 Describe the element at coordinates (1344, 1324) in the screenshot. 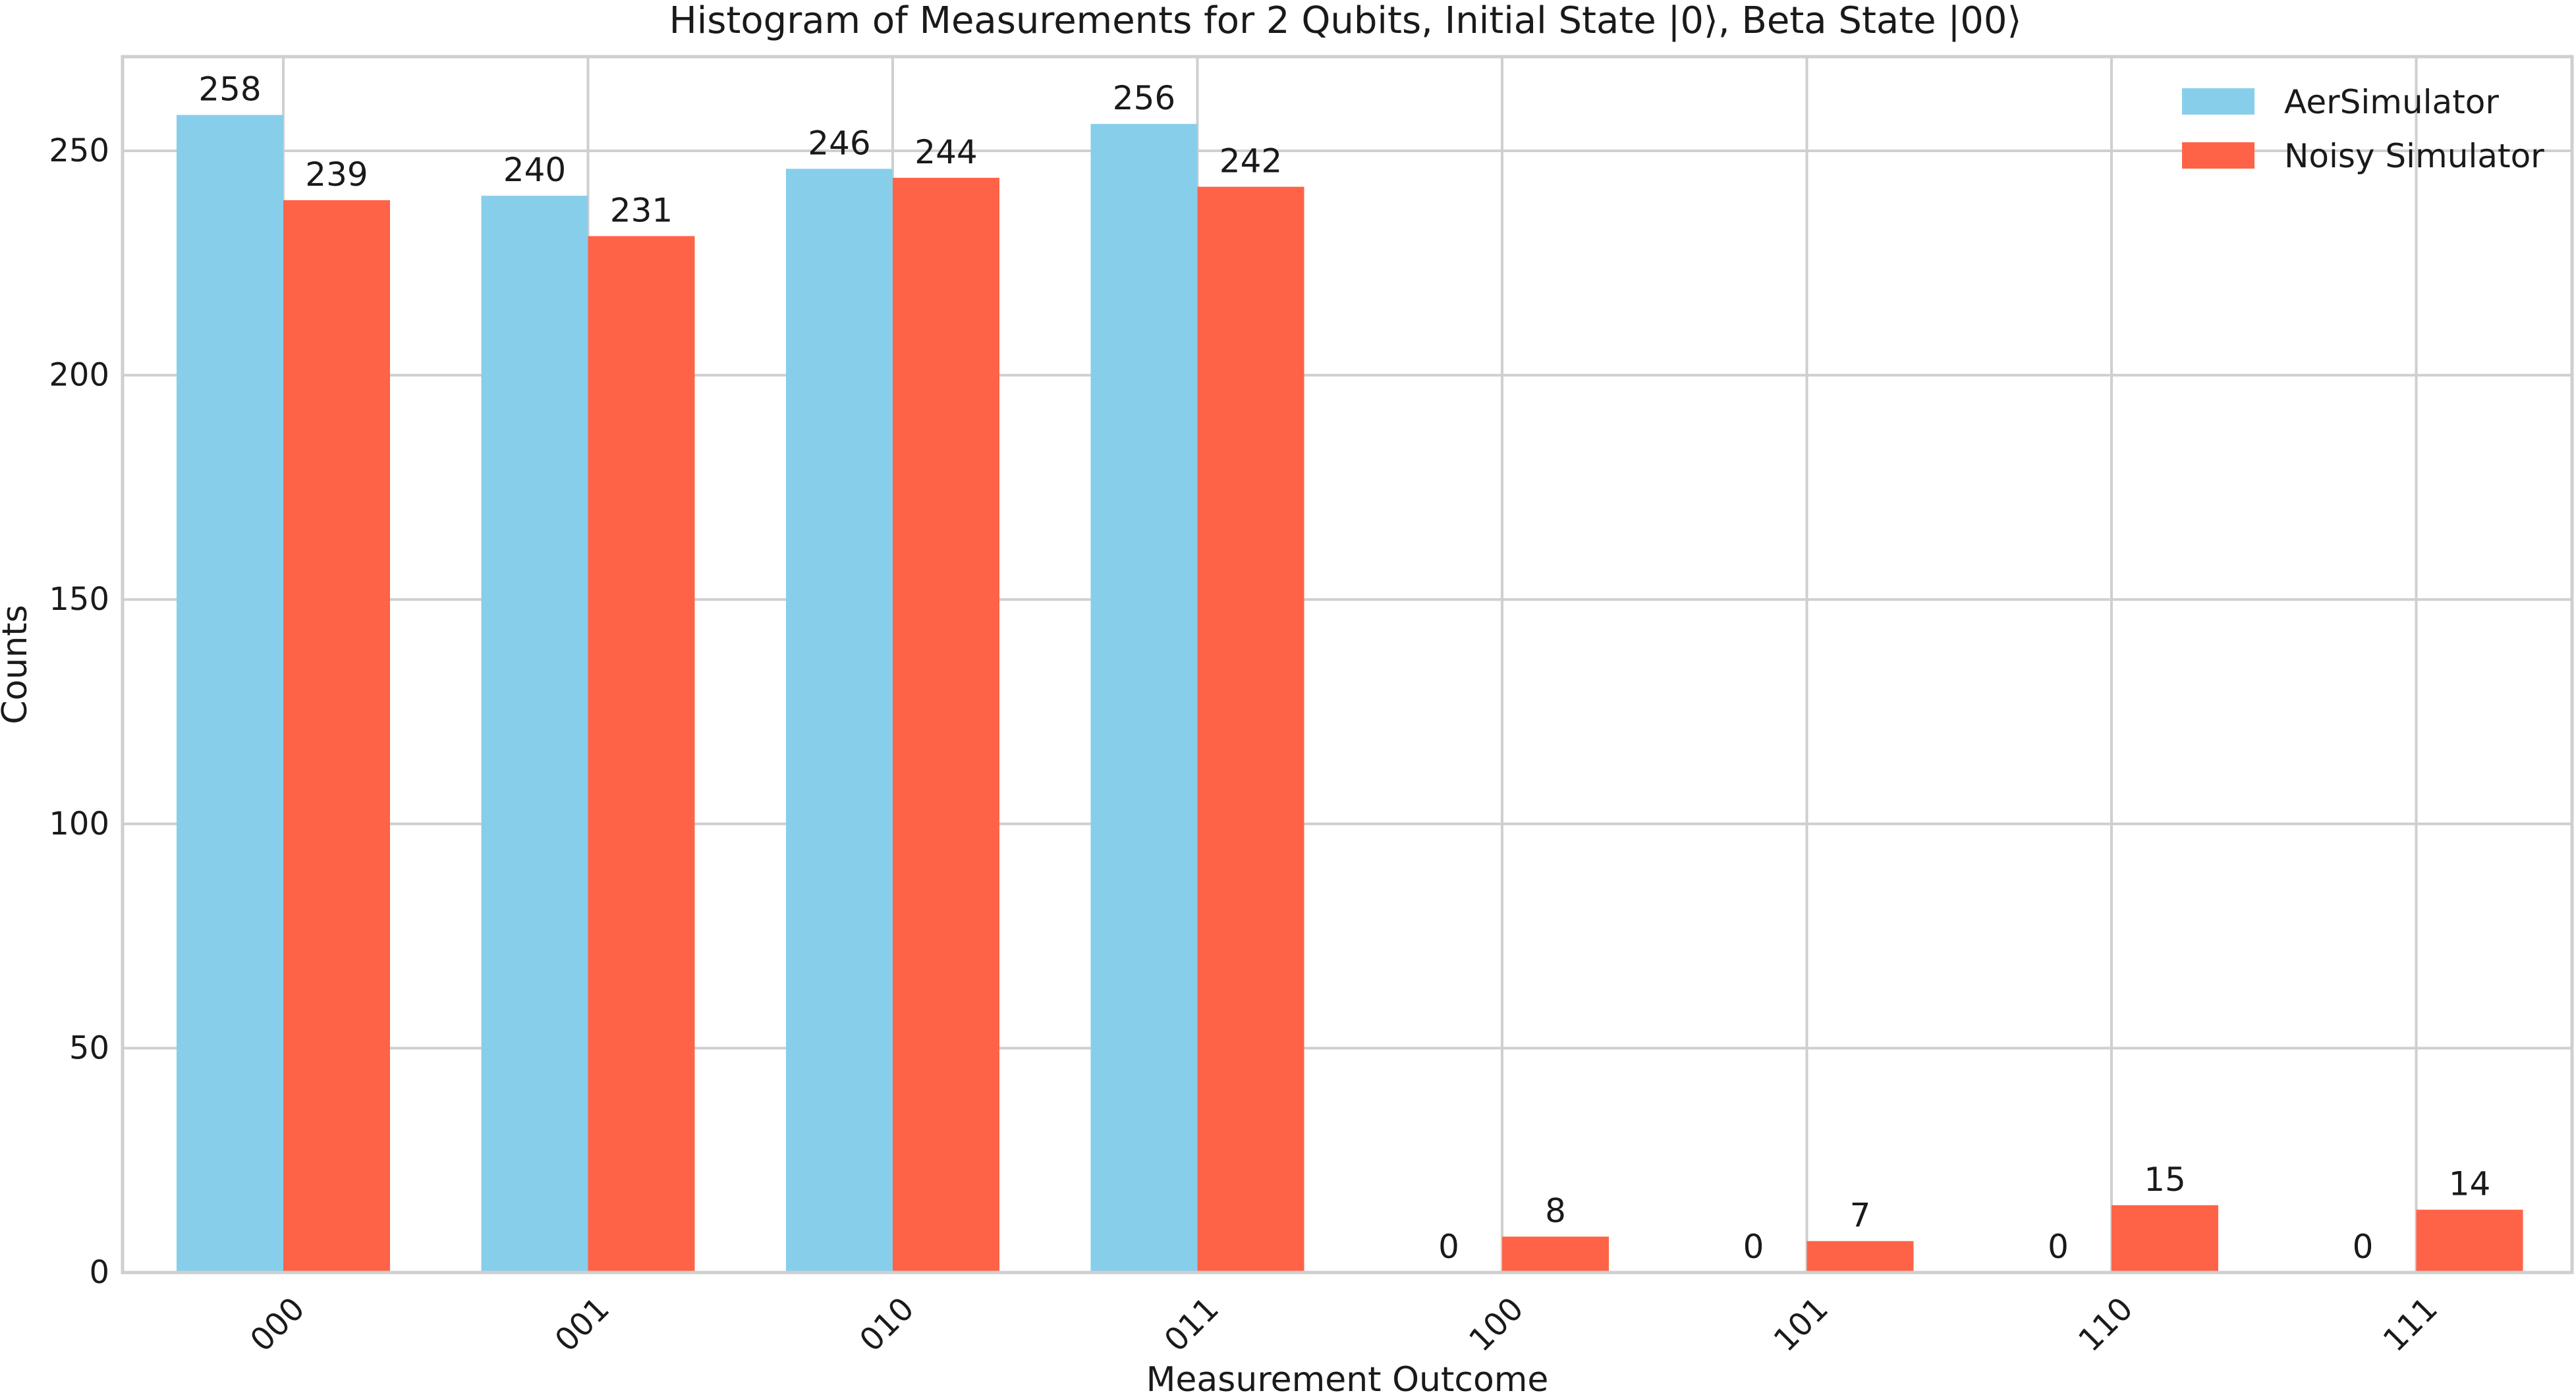

I see `x-axis-ticks: 000 001 010 011 100 101 110 111` at that location.